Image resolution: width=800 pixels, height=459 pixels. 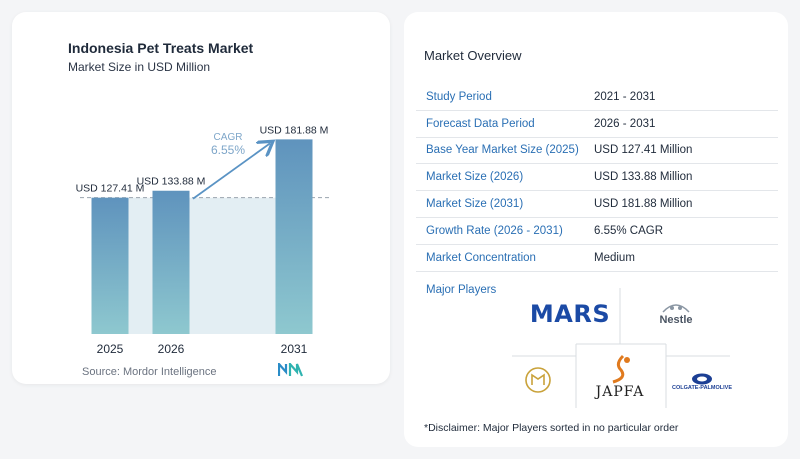 What do you see at coordinates (481, 257) in the screenshot?
I see `row-key: Market Concentration` at bounding box center [481, 257].